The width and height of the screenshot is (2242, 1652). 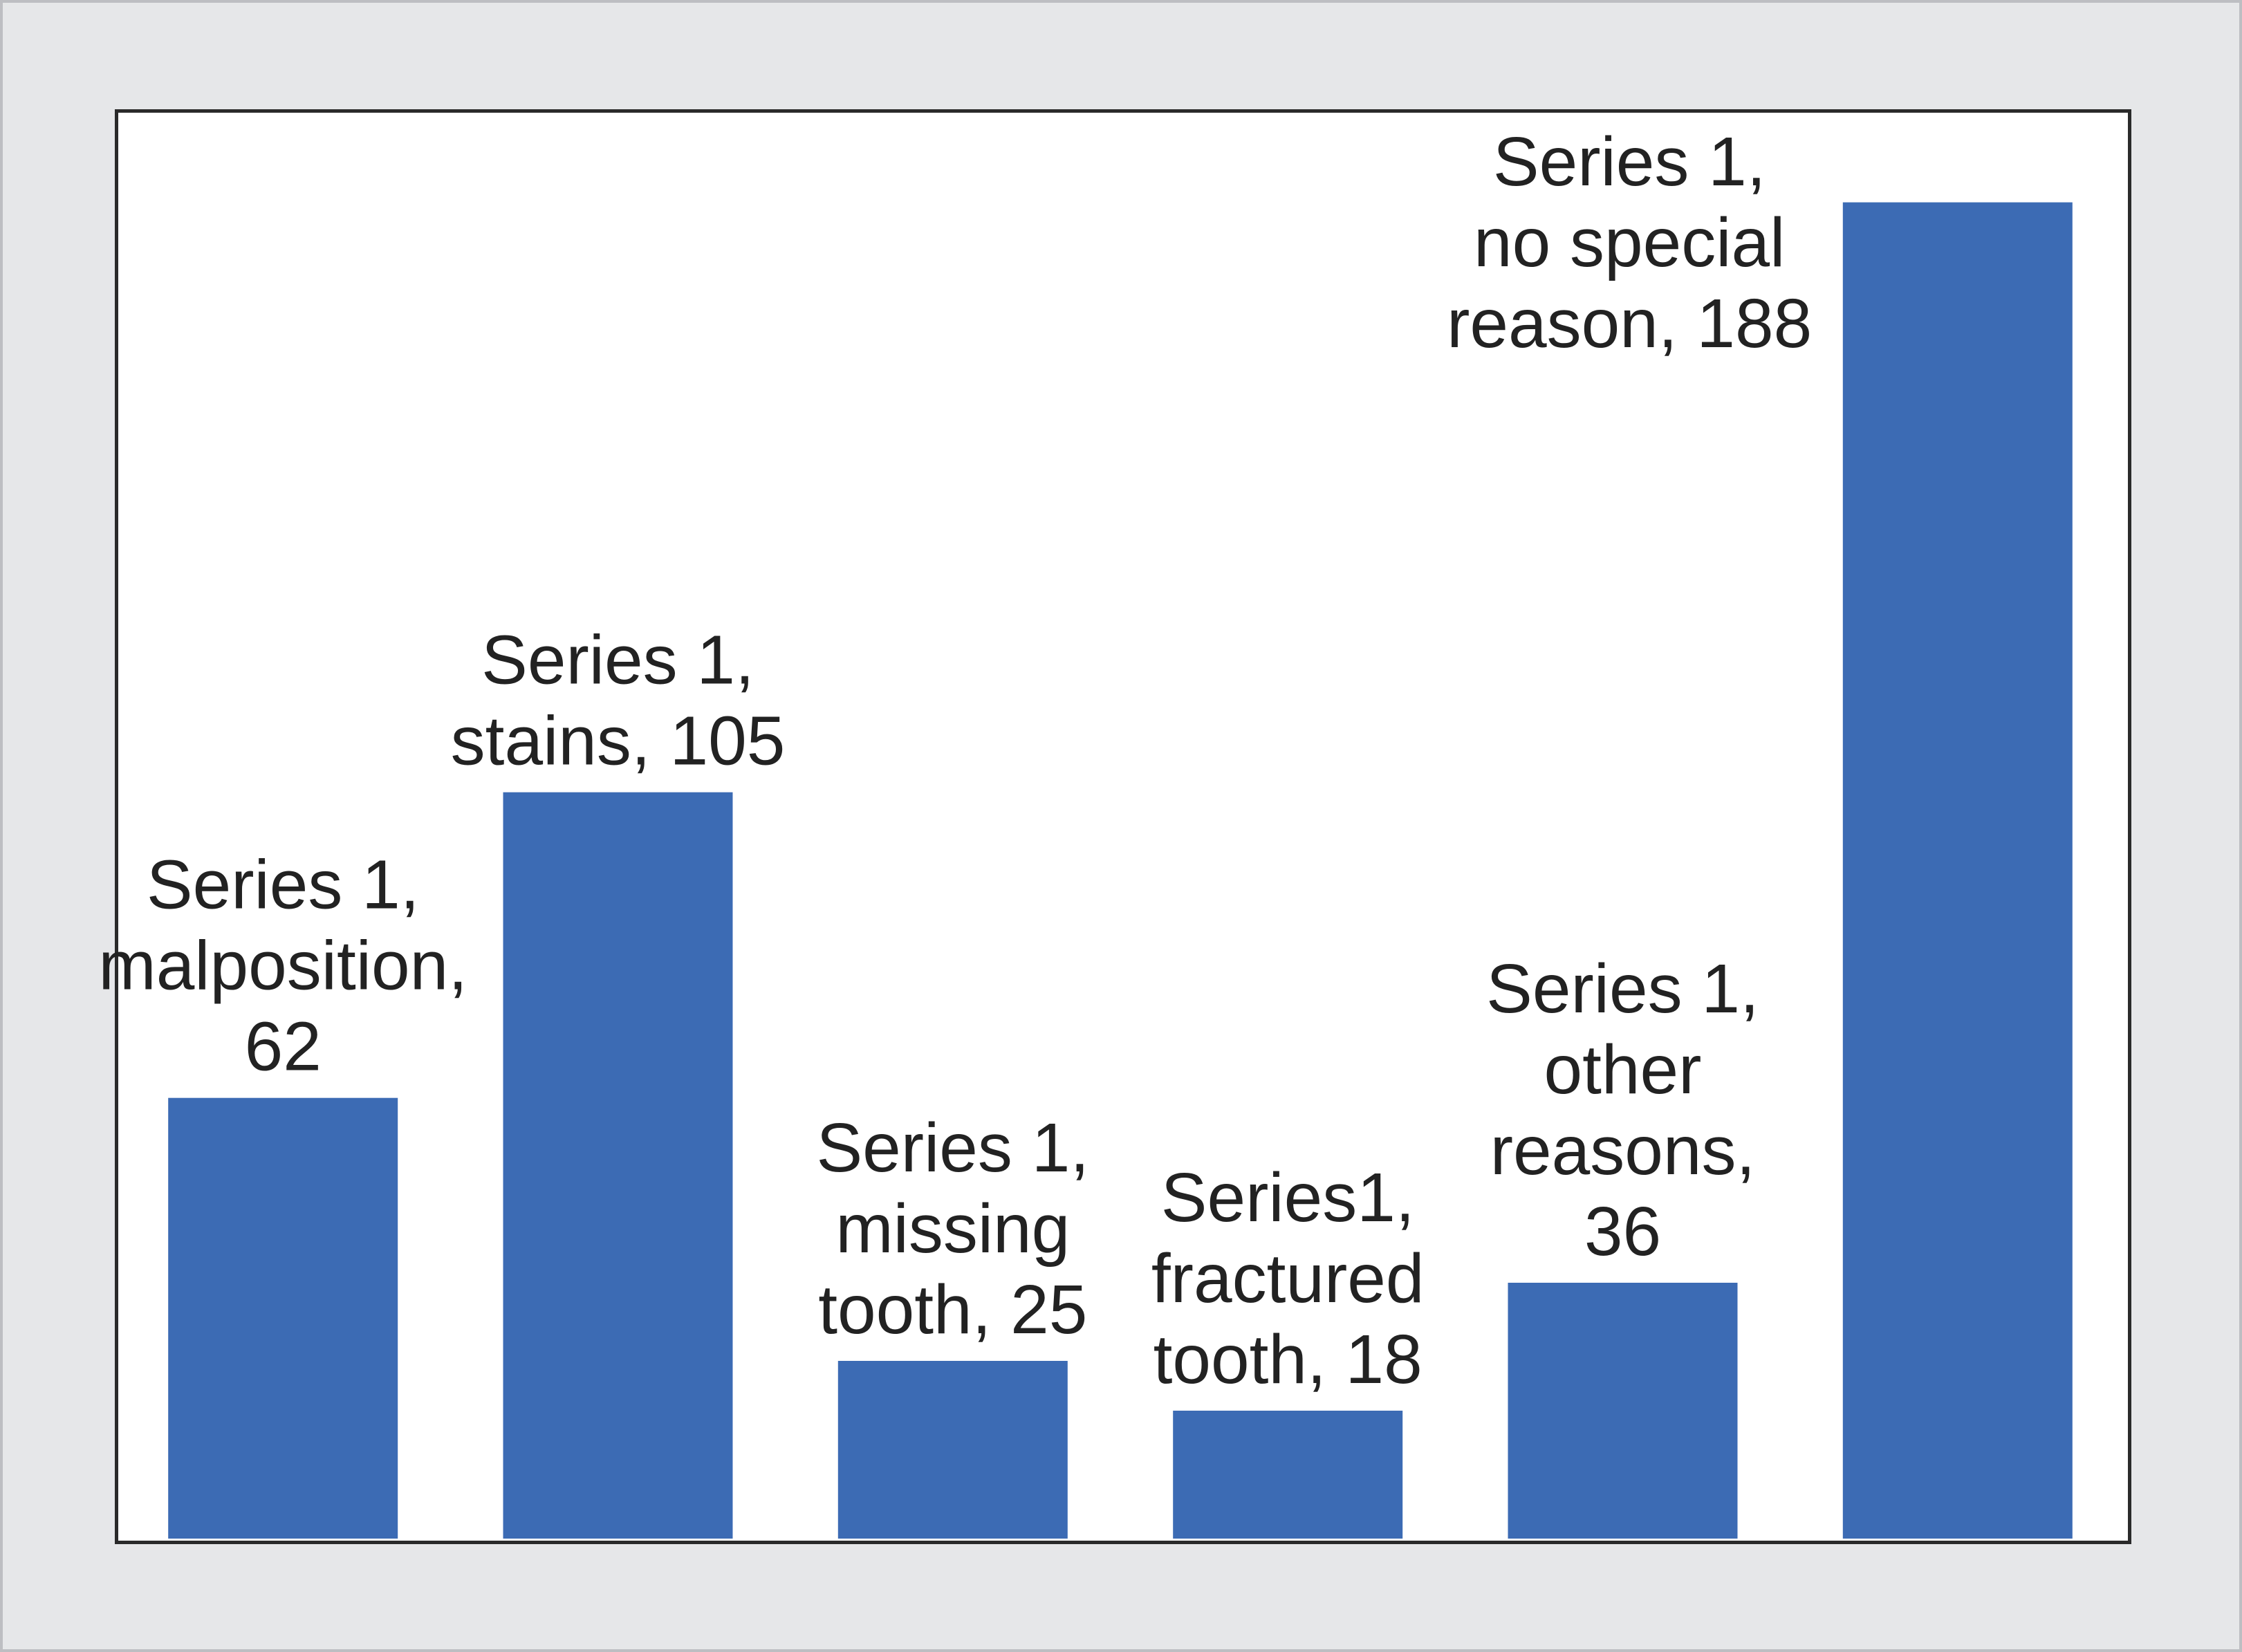 I want to click on data-label-line: reasons,, so click(x=1623, y=1150).